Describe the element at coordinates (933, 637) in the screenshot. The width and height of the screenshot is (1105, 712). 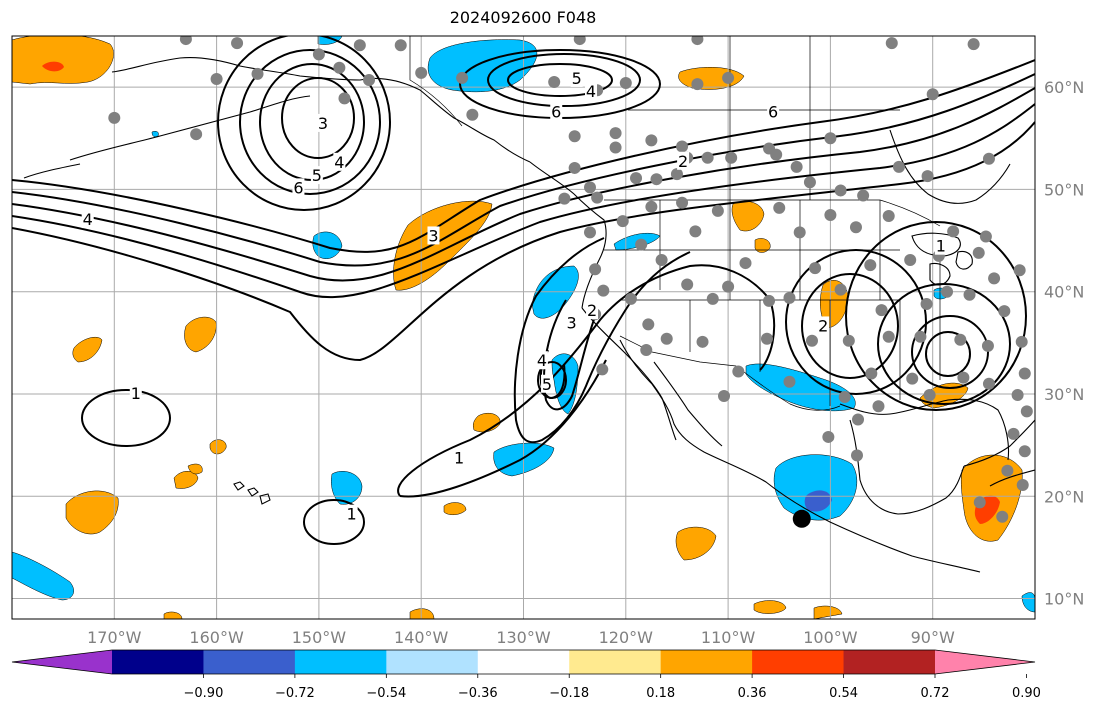
I see `longitude-label: 90°W` at that location.